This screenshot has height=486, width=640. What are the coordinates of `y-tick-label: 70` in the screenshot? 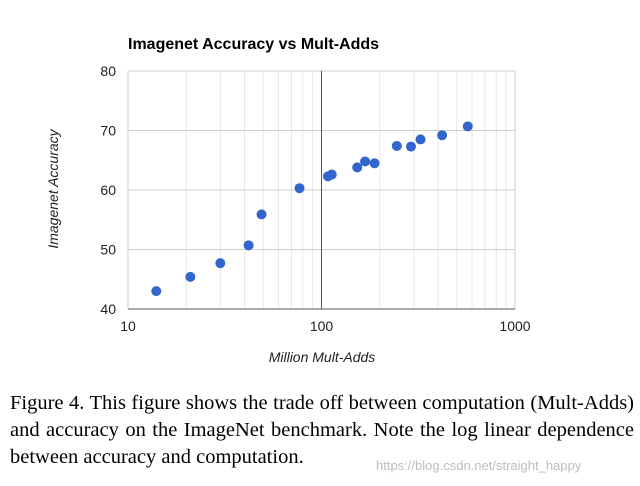 It's located at (108, 131).